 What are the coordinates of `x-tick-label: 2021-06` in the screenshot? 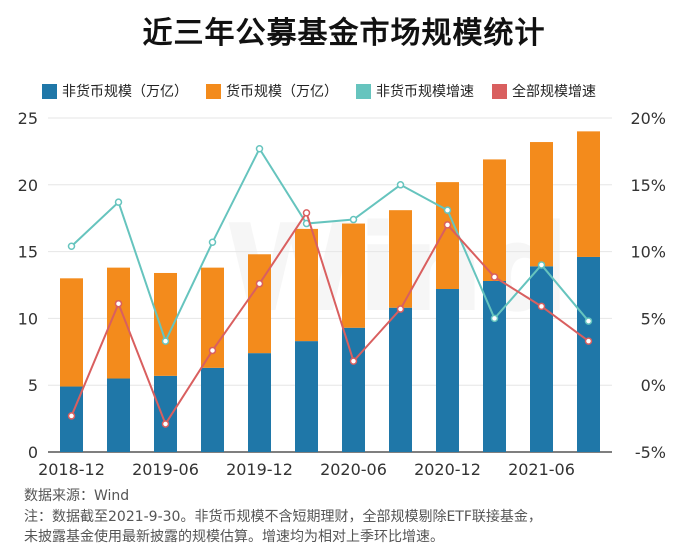 It's located at (541, 469).